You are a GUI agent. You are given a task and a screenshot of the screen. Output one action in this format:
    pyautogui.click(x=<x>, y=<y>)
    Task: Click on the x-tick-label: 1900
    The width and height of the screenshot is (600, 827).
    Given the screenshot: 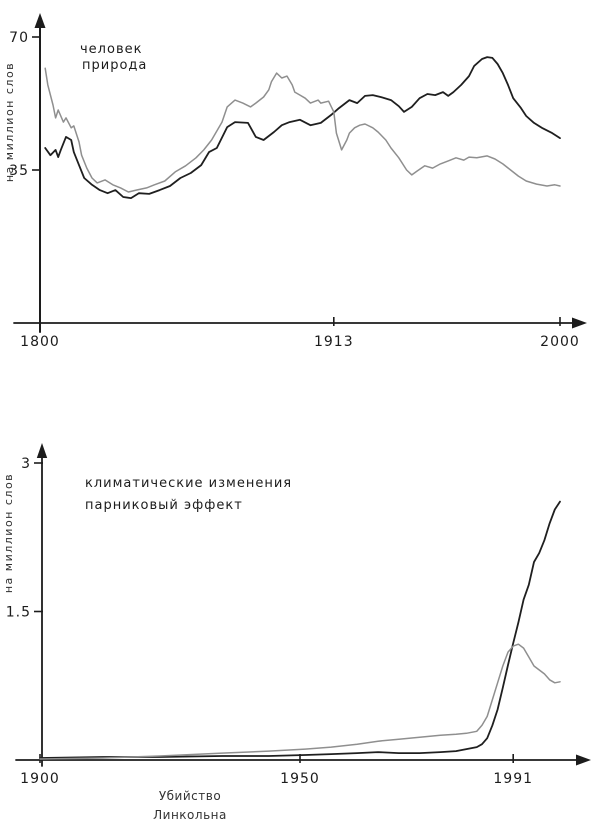 What is the action you would take?
    pyautogui.click(x=40, y=779)
    